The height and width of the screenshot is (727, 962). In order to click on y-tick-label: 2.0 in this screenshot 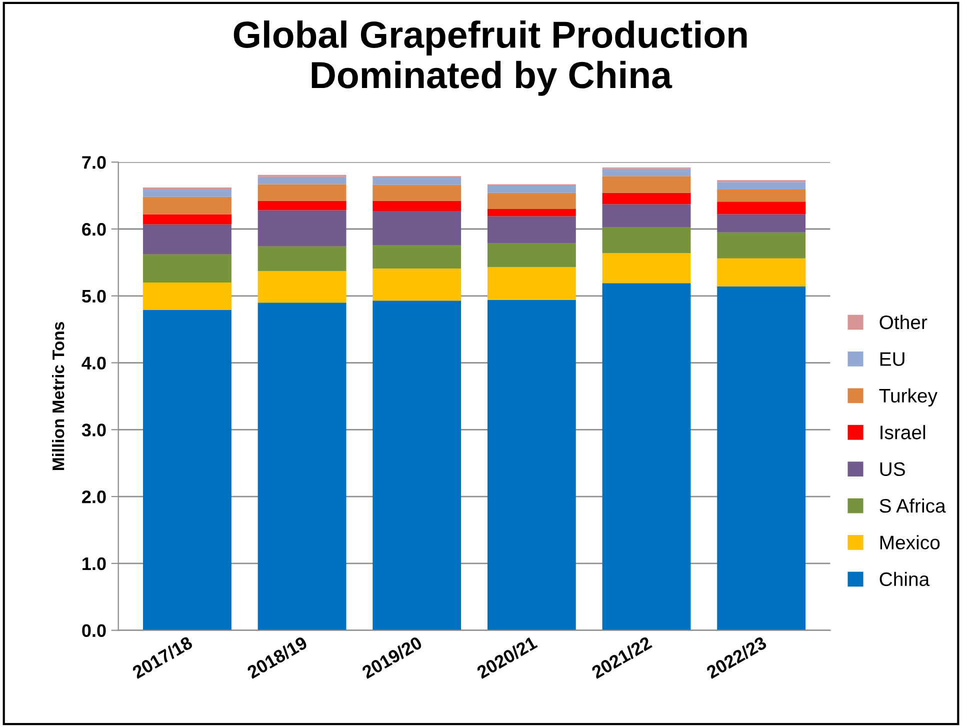, I will do `click(94, 497)`.